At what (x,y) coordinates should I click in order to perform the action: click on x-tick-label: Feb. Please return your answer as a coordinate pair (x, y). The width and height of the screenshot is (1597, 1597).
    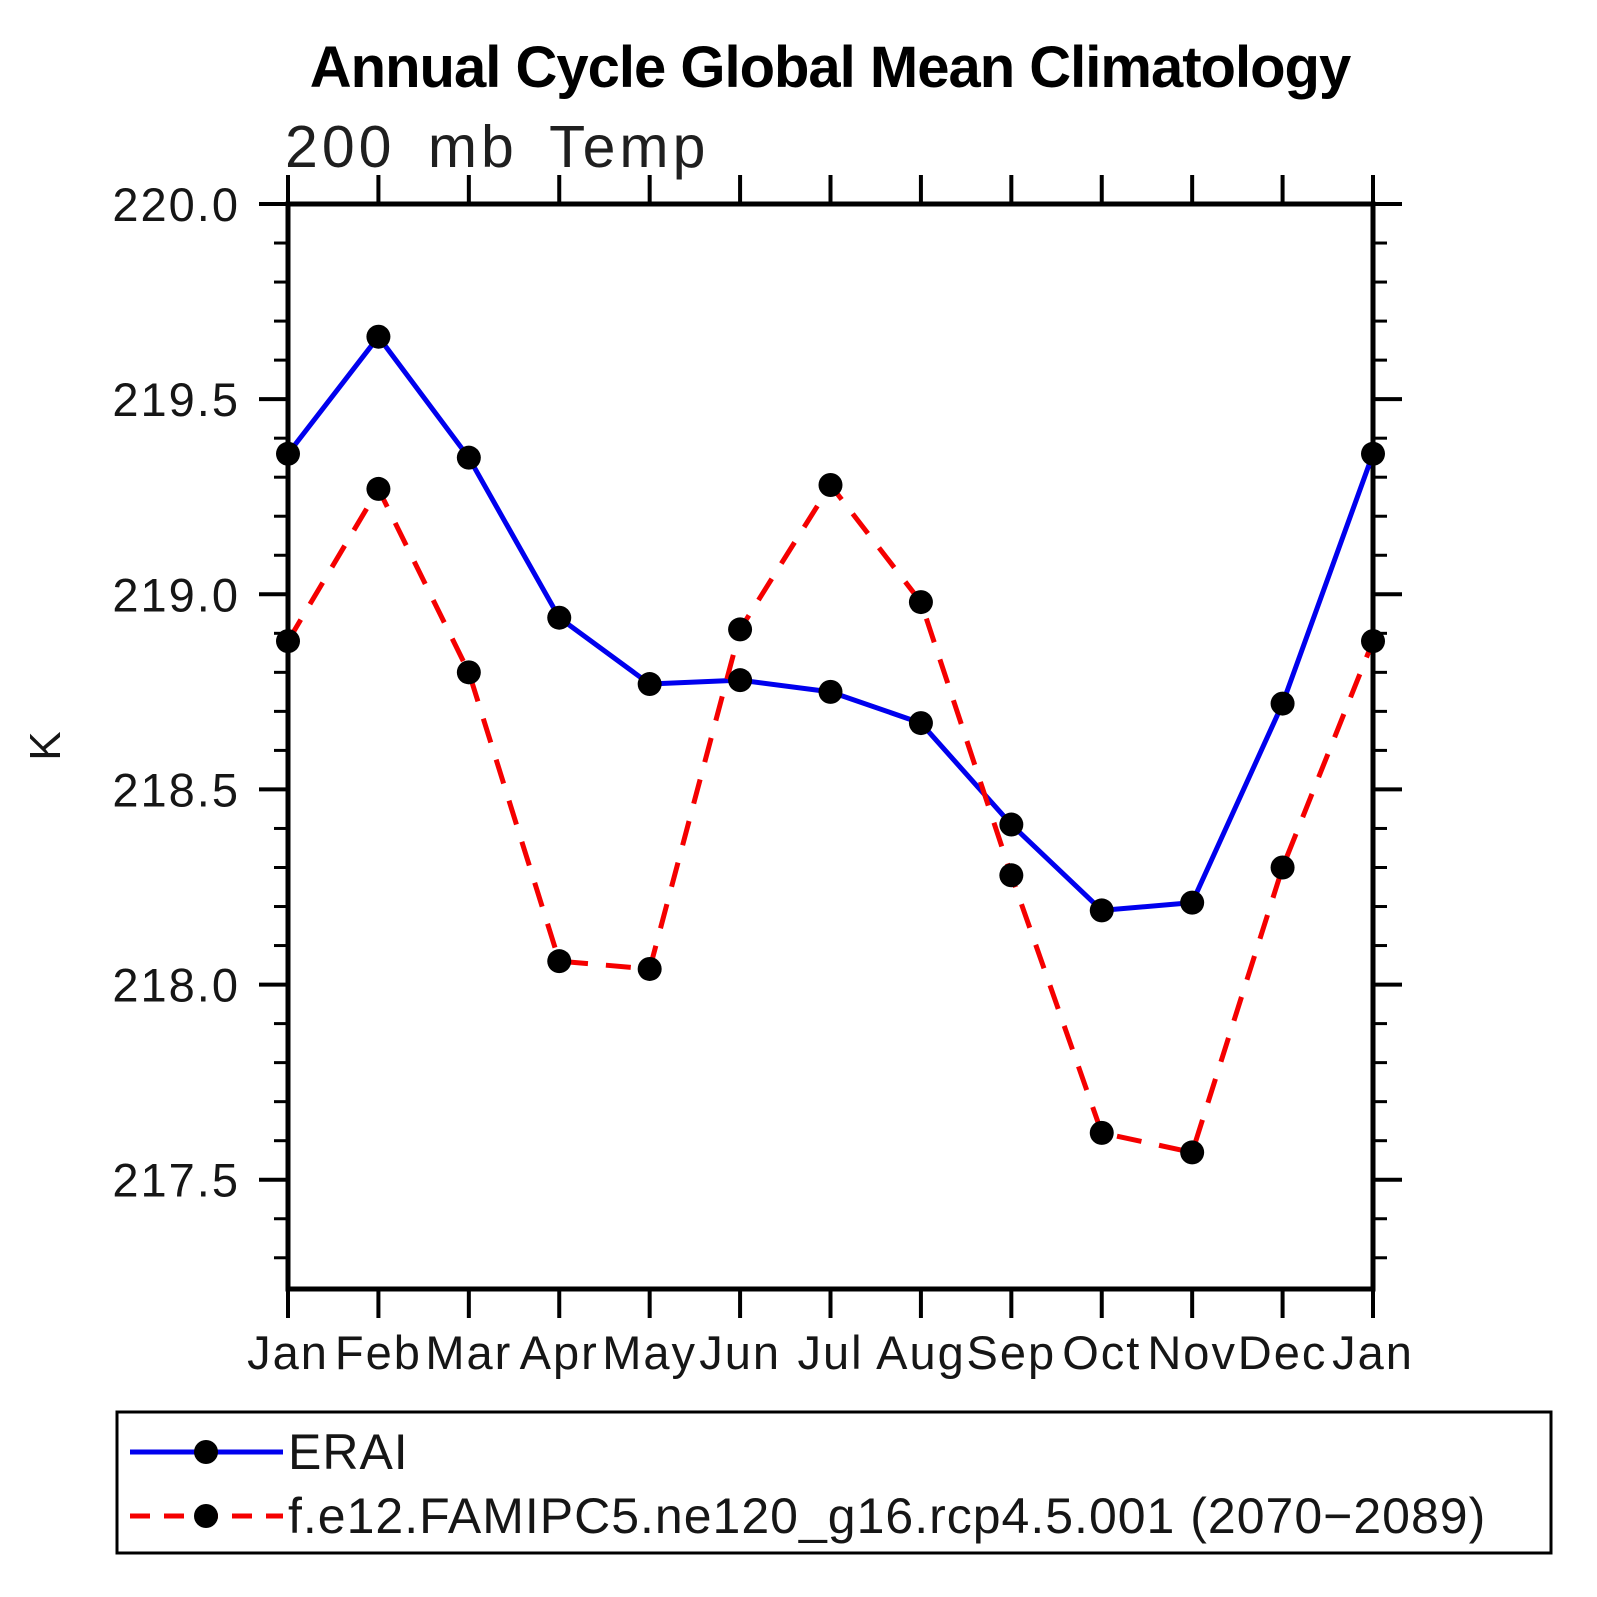
    Looking at the image, I should click on (378, 1352).